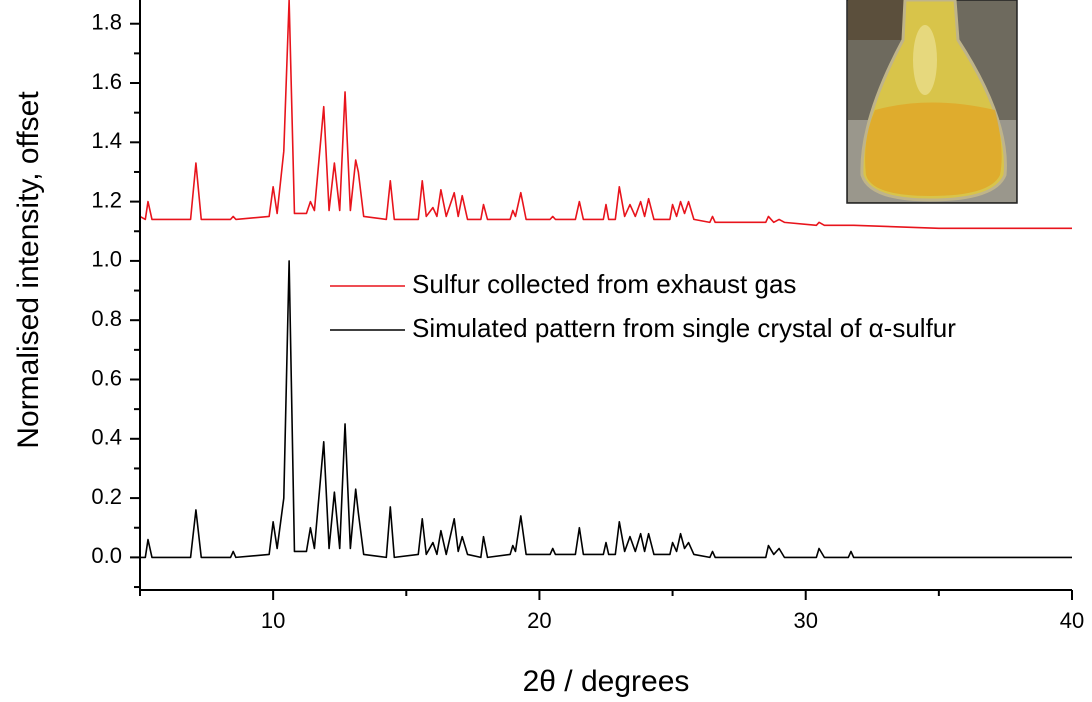 This screenshot has width=1092, height=702. What do you see at coordinates (106, 22) in the screenshot?
I see `y-tick-label: 1.8` at bounding box center [106, 22].